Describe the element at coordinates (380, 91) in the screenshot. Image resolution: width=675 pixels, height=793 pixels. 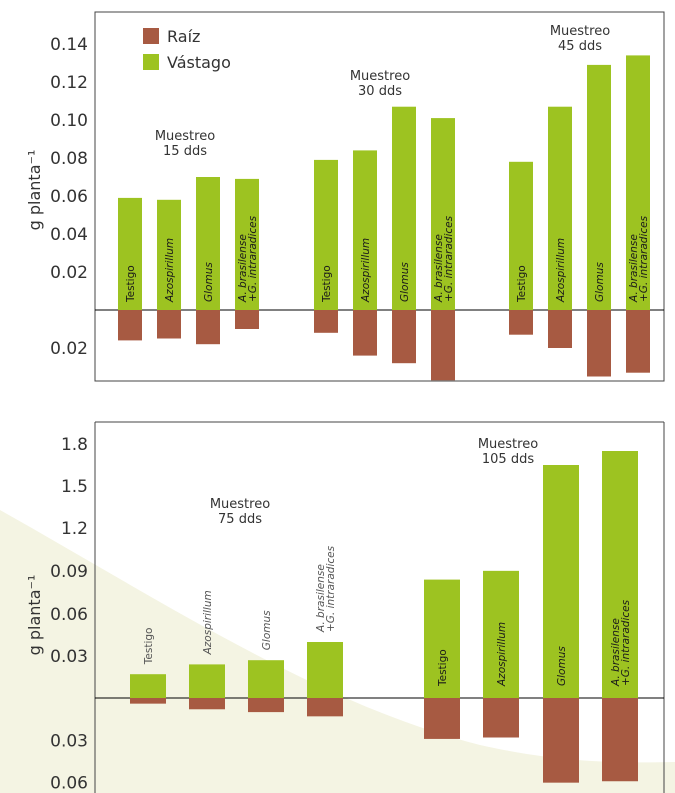
I see `group-label: 30 dds` at that location.